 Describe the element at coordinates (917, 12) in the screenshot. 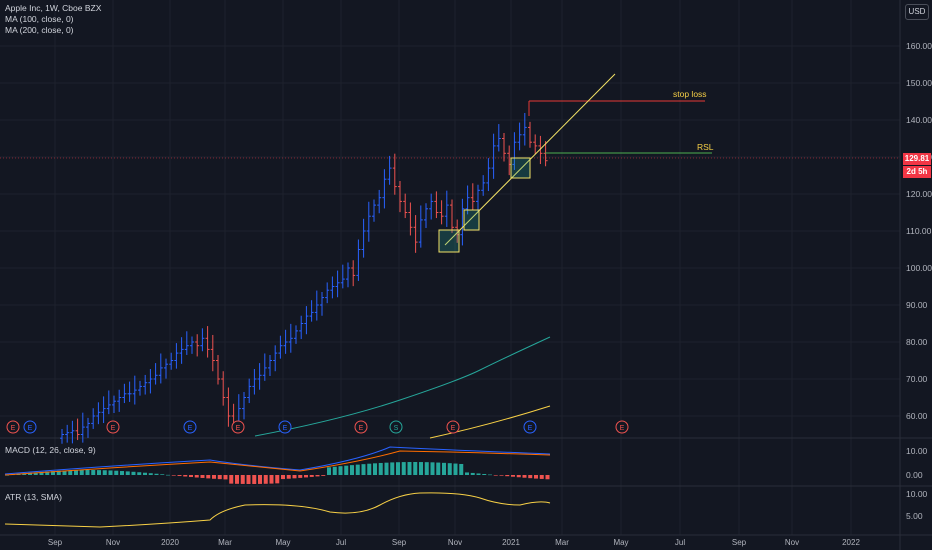

I see `currency-button: USD` at that location.